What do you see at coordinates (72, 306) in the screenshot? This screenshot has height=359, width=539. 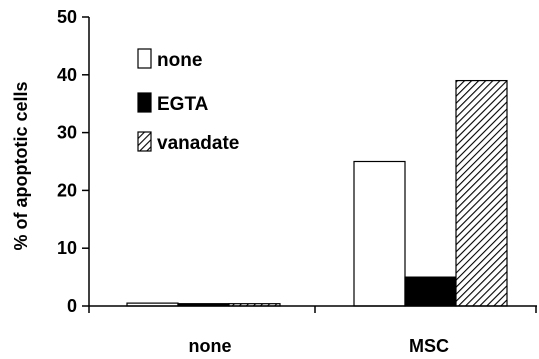 I see `y-tick-label: 0` at bounding box center [72, 306].